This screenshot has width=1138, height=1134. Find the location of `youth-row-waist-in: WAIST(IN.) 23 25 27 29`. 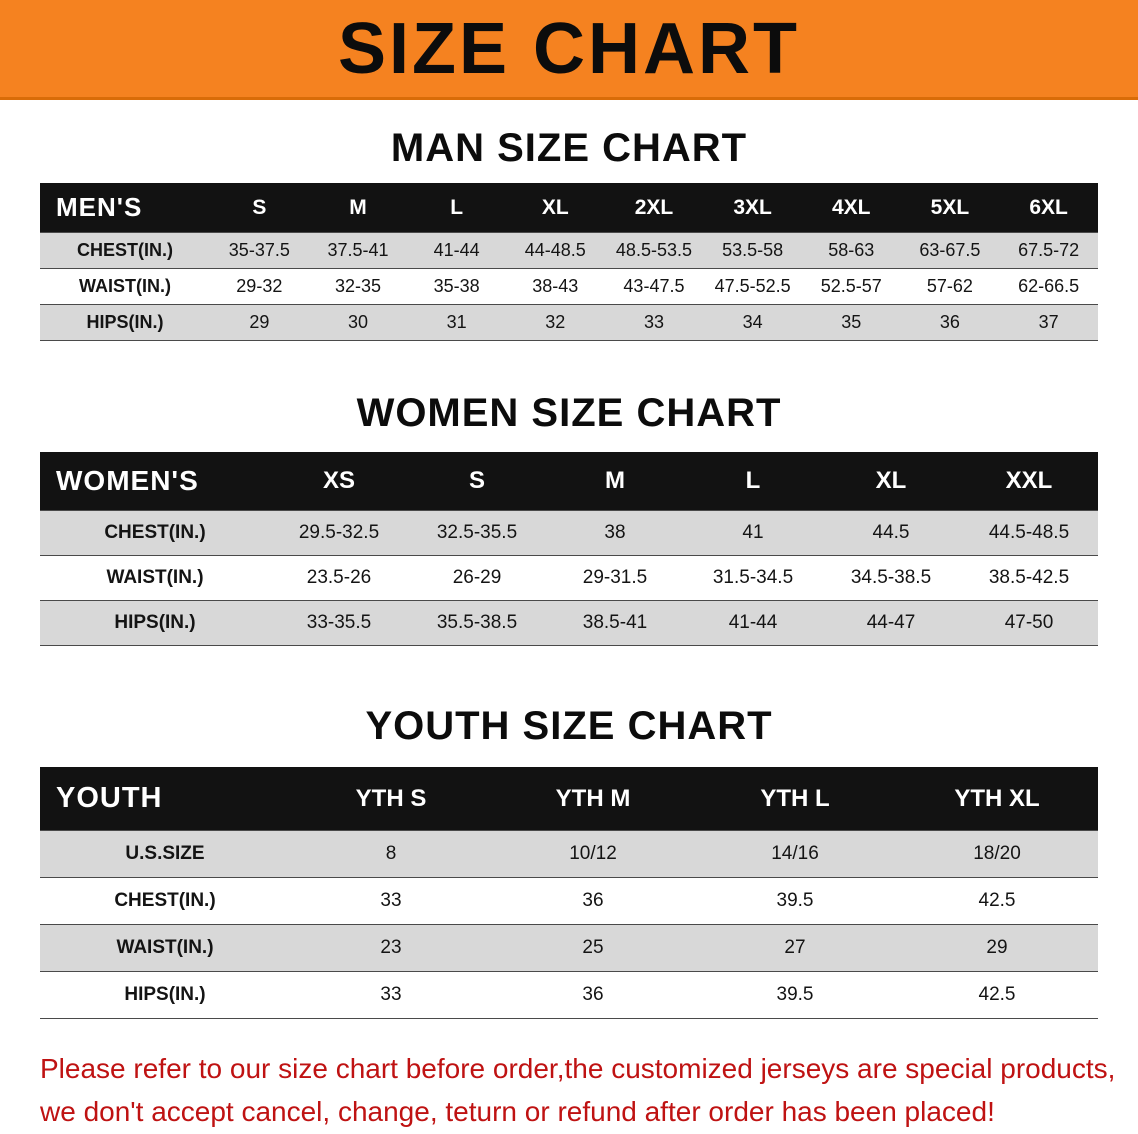

youth-row-waist-in: WAIST(IN.) 23 25 27 29 is located at coordinates (569, 948).